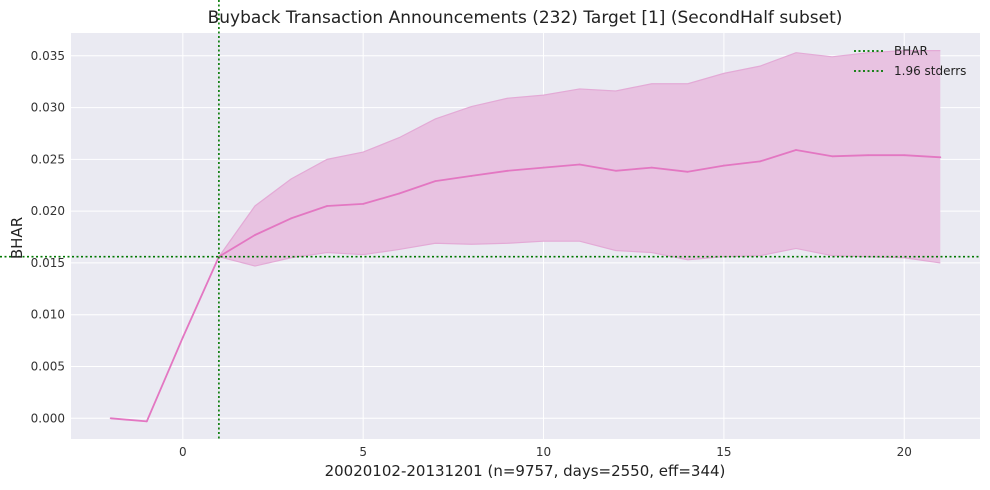 This screenshot has height=490, width=990. I want to click on y-axis-label: BHAR, so click(17, 238).